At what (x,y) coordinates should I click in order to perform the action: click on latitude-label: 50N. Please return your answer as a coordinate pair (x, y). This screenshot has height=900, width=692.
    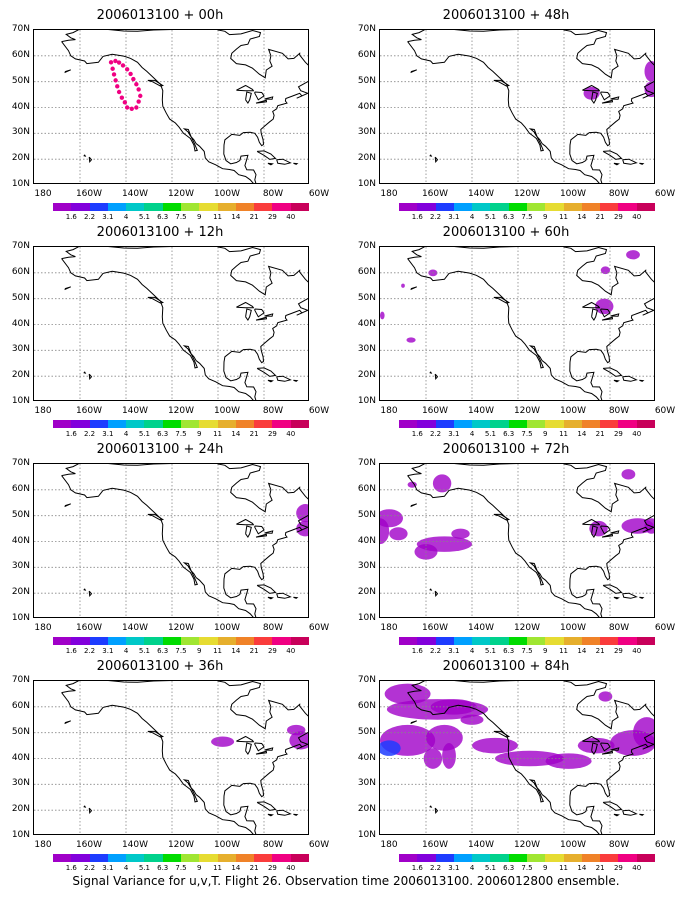
    Looking at the image, I should click on (20, 80).